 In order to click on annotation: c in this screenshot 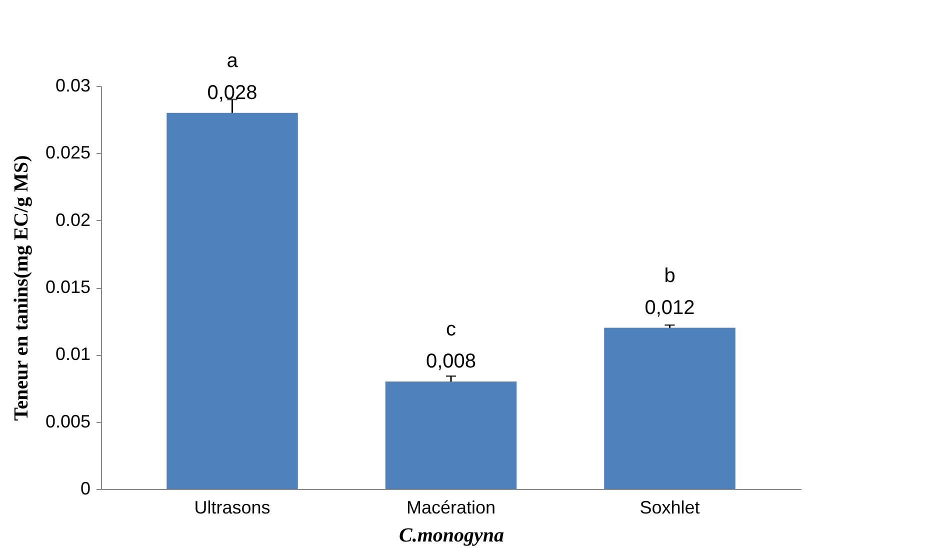, I will do `click(451, 329)`.